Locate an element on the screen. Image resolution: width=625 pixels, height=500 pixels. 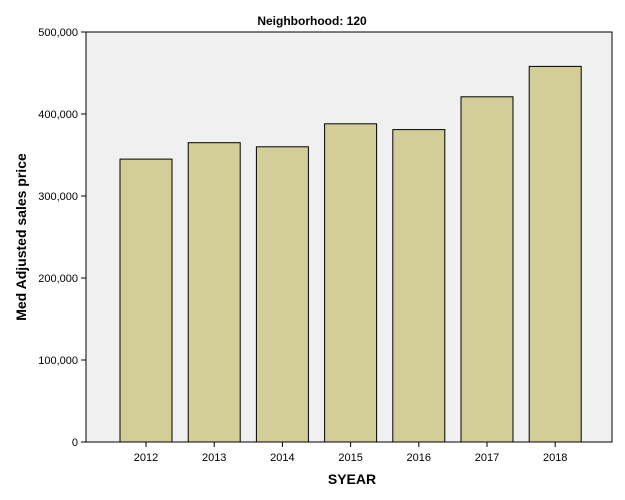
chart-title: Neighborhood: 120 is located at coordinates (312, 21).